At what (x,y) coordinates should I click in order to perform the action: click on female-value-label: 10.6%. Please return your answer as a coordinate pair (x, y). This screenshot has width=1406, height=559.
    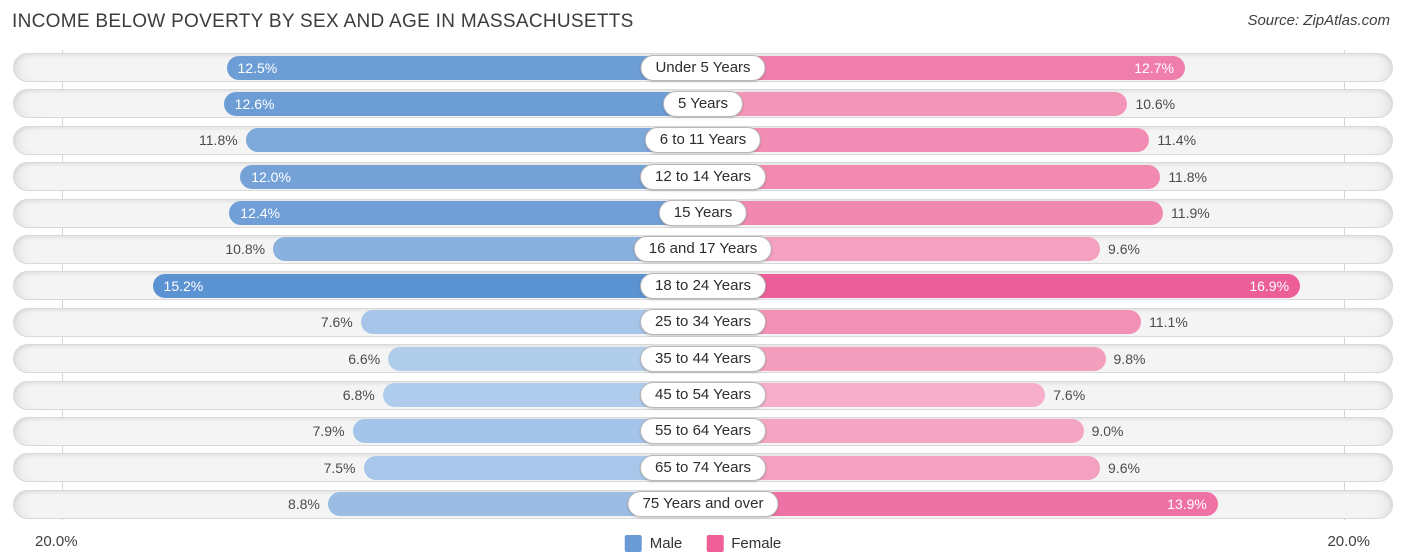
    Looking at the image, I should click on (1155, 103).